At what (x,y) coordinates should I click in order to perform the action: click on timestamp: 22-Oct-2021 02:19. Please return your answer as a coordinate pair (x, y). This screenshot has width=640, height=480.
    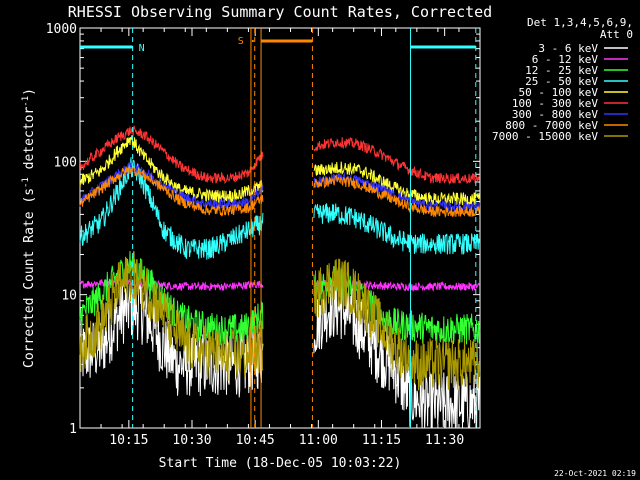
    Looking at the image, I should click on (595, 473).